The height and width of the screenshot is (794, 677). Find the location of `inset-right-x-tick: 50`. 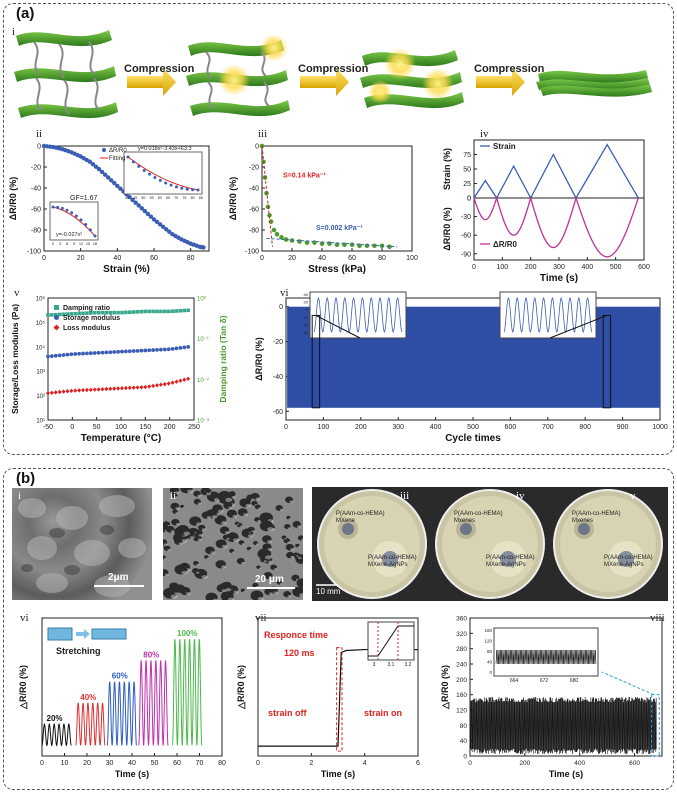

inset-right-x-tick: 50 is located at coordinates (143, 198).